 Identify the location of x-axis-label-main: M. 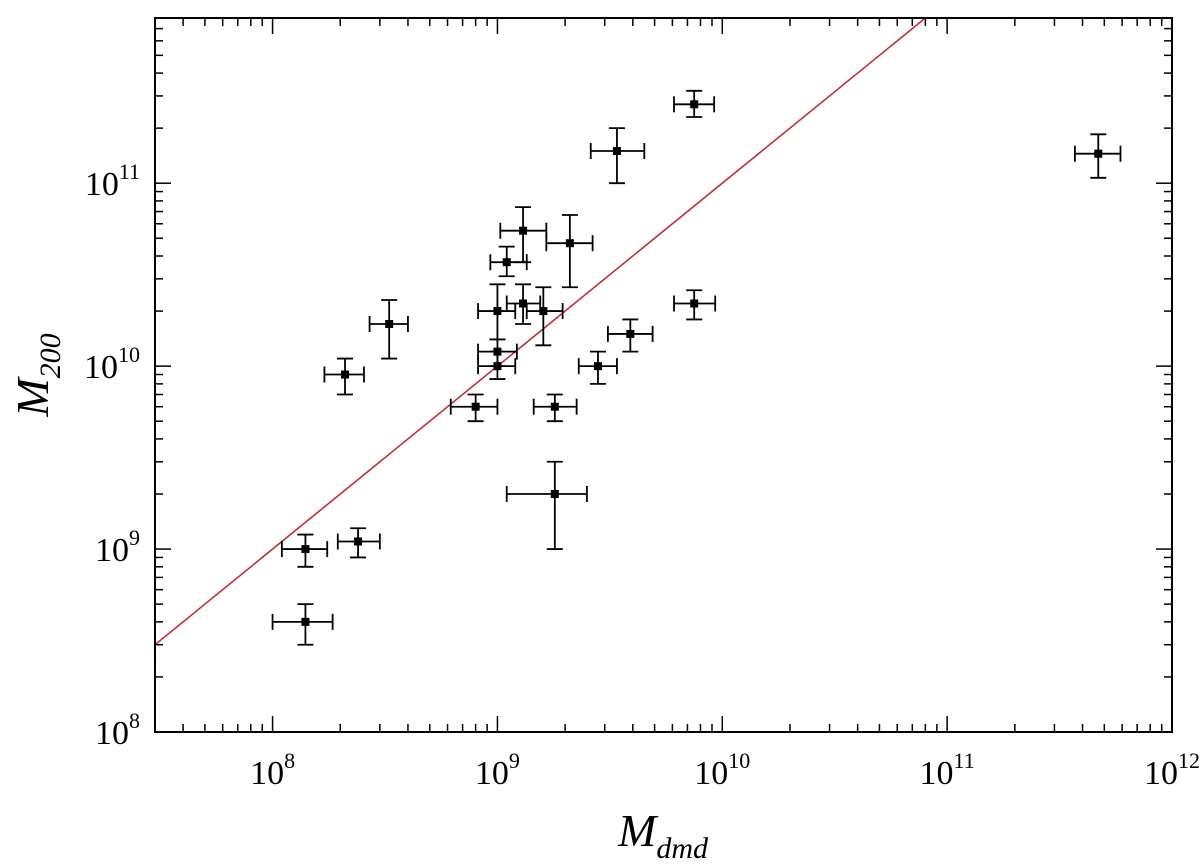
(638, 830).